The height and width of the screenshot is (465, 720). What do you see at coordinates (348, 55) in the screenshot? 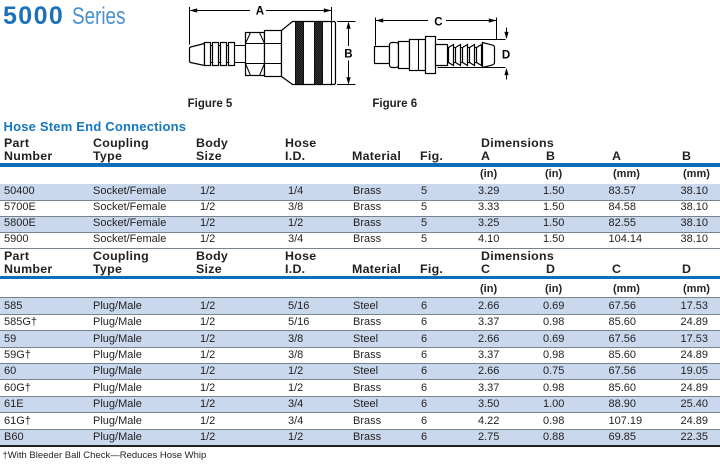
I see `svg-text: B` at bounding box center [348, 55].